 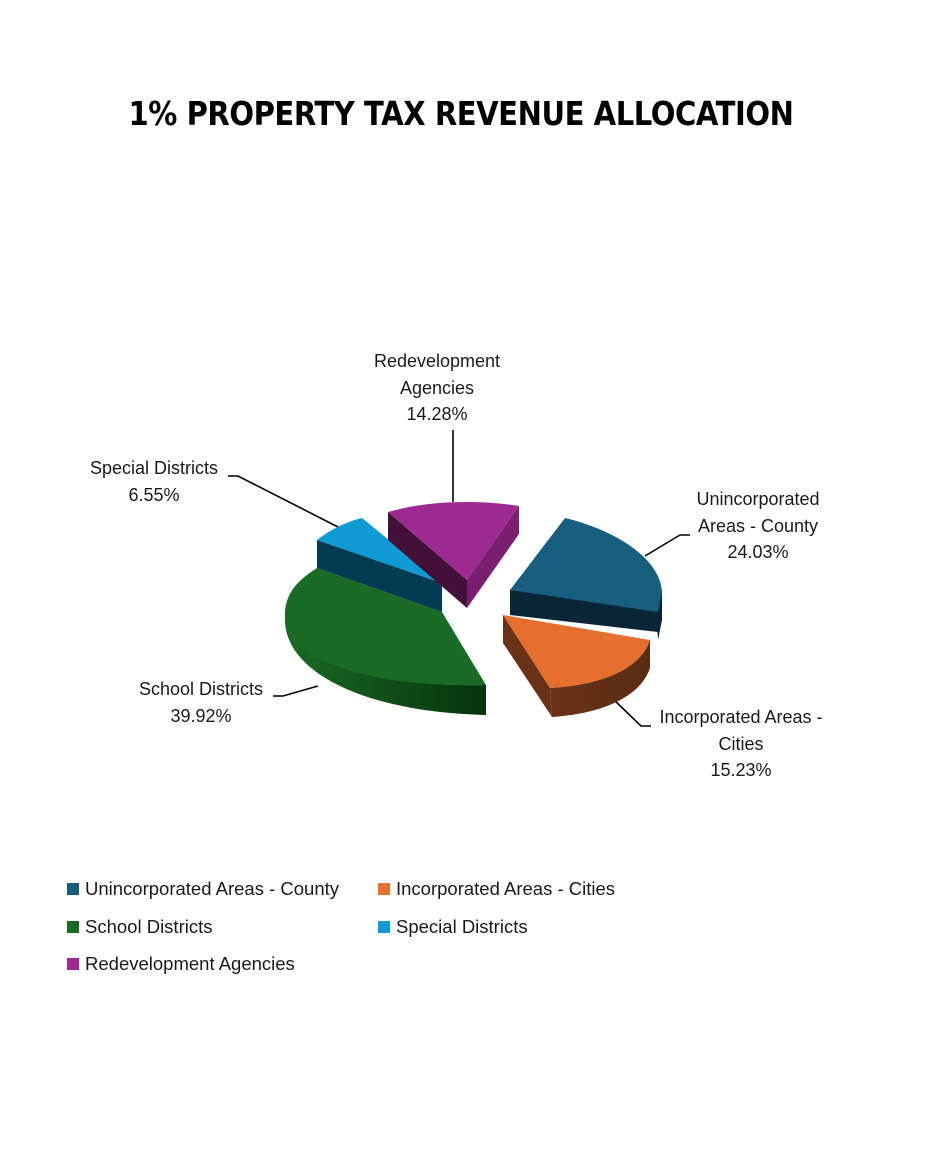 I want to click on slice-unincorporated-county, so click(x=586, y=579).